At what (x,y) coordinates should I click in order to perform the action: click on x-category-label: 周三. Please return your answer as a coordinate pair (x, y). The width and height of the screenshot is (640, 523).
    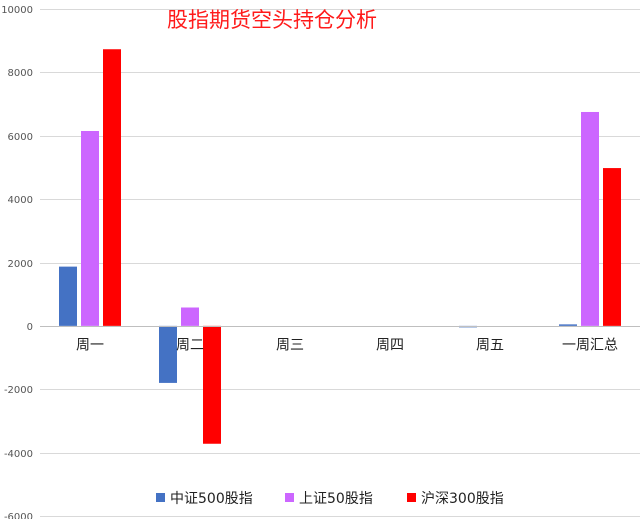
    Looking at the image, I should click on (290, 346).